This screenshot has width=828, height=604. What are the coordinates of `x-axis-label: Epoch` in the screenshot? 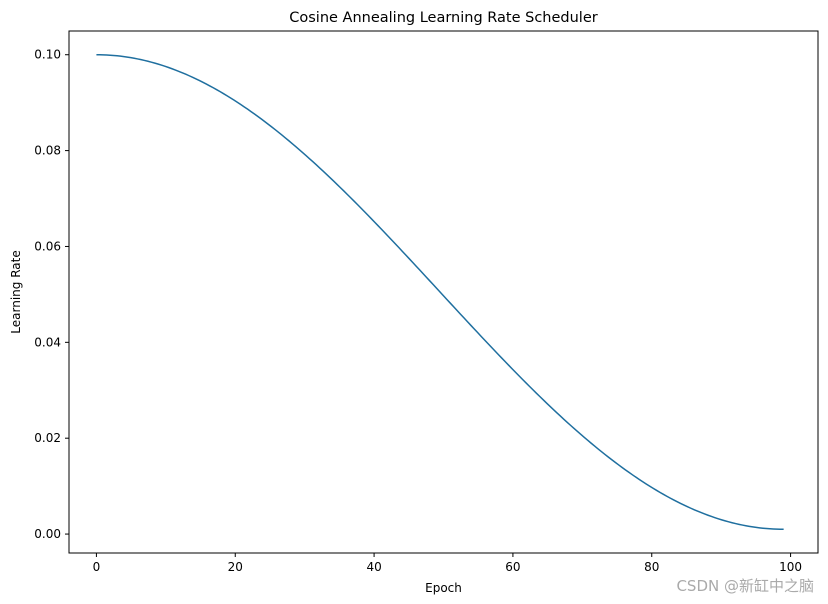 It's located at (443, 588).